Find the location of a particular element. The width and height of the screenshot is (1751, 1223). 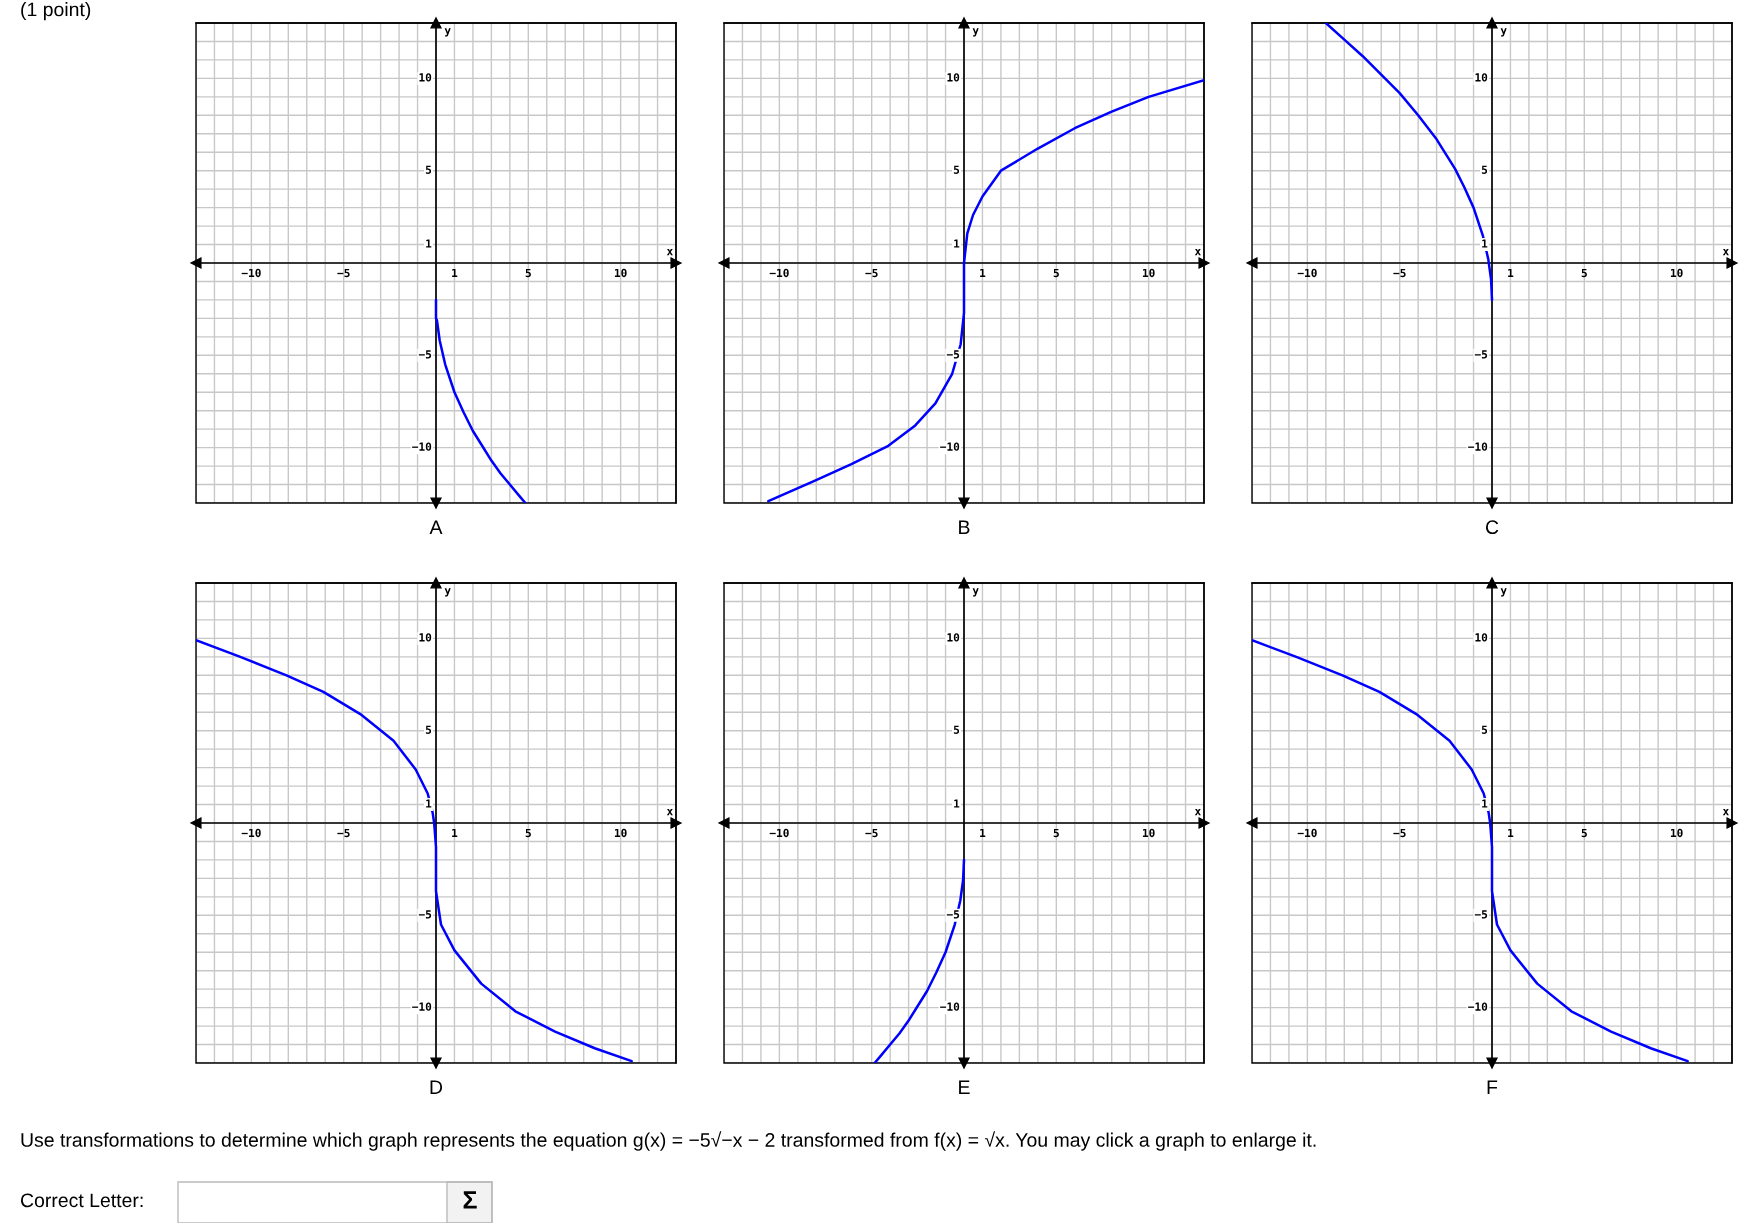

text: Use transformations to determine which graph represents the equation g(x) = −5√−x − 2 transformed from f(x) = √x. You may click a graph to enlarge it. is located at coordinates (668, 1141).